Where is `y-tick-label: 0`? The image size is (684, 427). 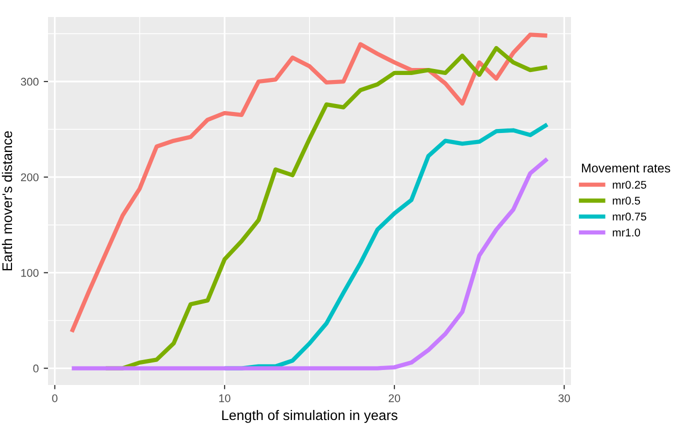
y-tick-label: 0 is located at coordinates (36, 368).